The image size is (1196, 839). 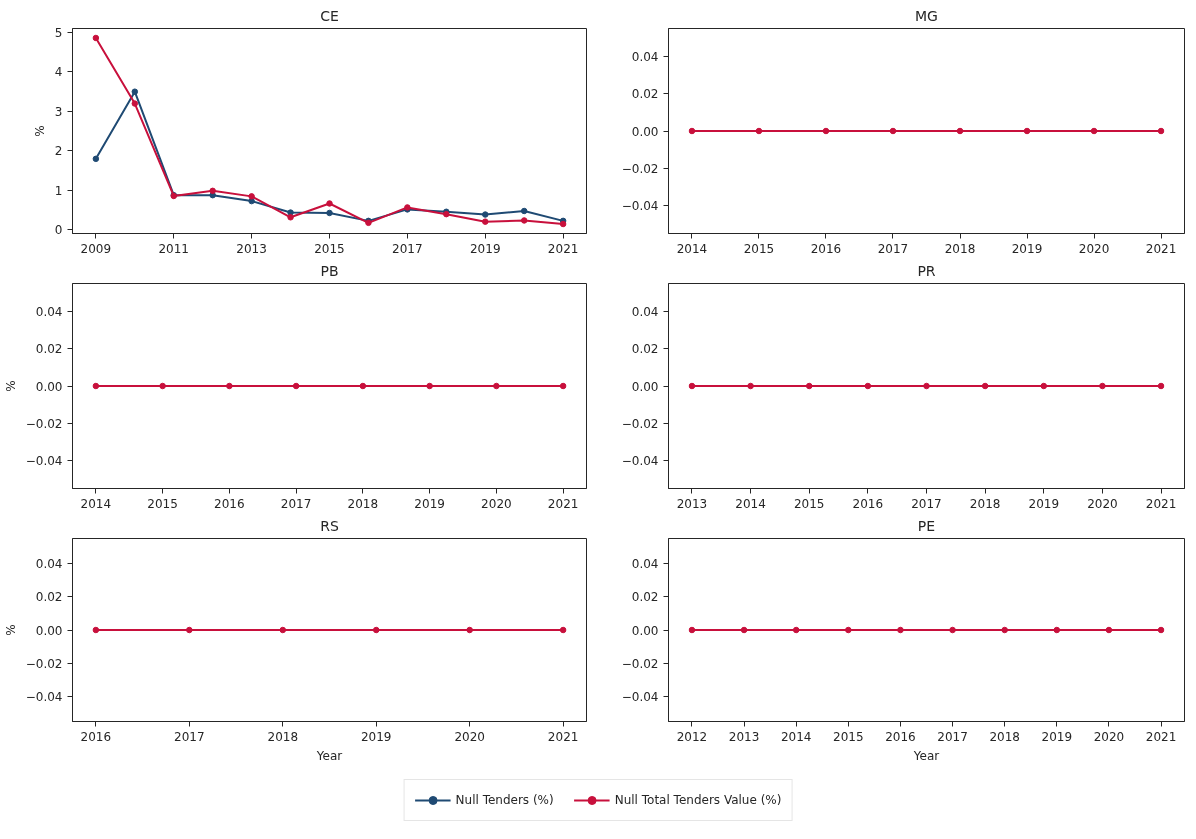 What do you see at coordinates (698, 799) in the screenshot?
I see `legend-label: Null Total Tenders Value (%)` at bounding box center [698, 799].